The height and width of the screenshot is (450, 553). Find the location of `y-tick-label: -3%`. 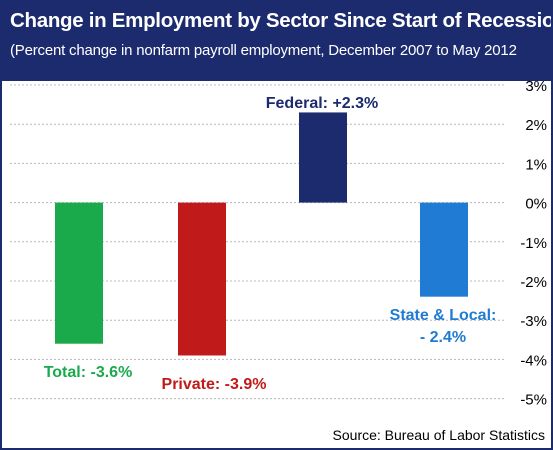

y-tick-label: -3% is located at coordinates (533, 321).